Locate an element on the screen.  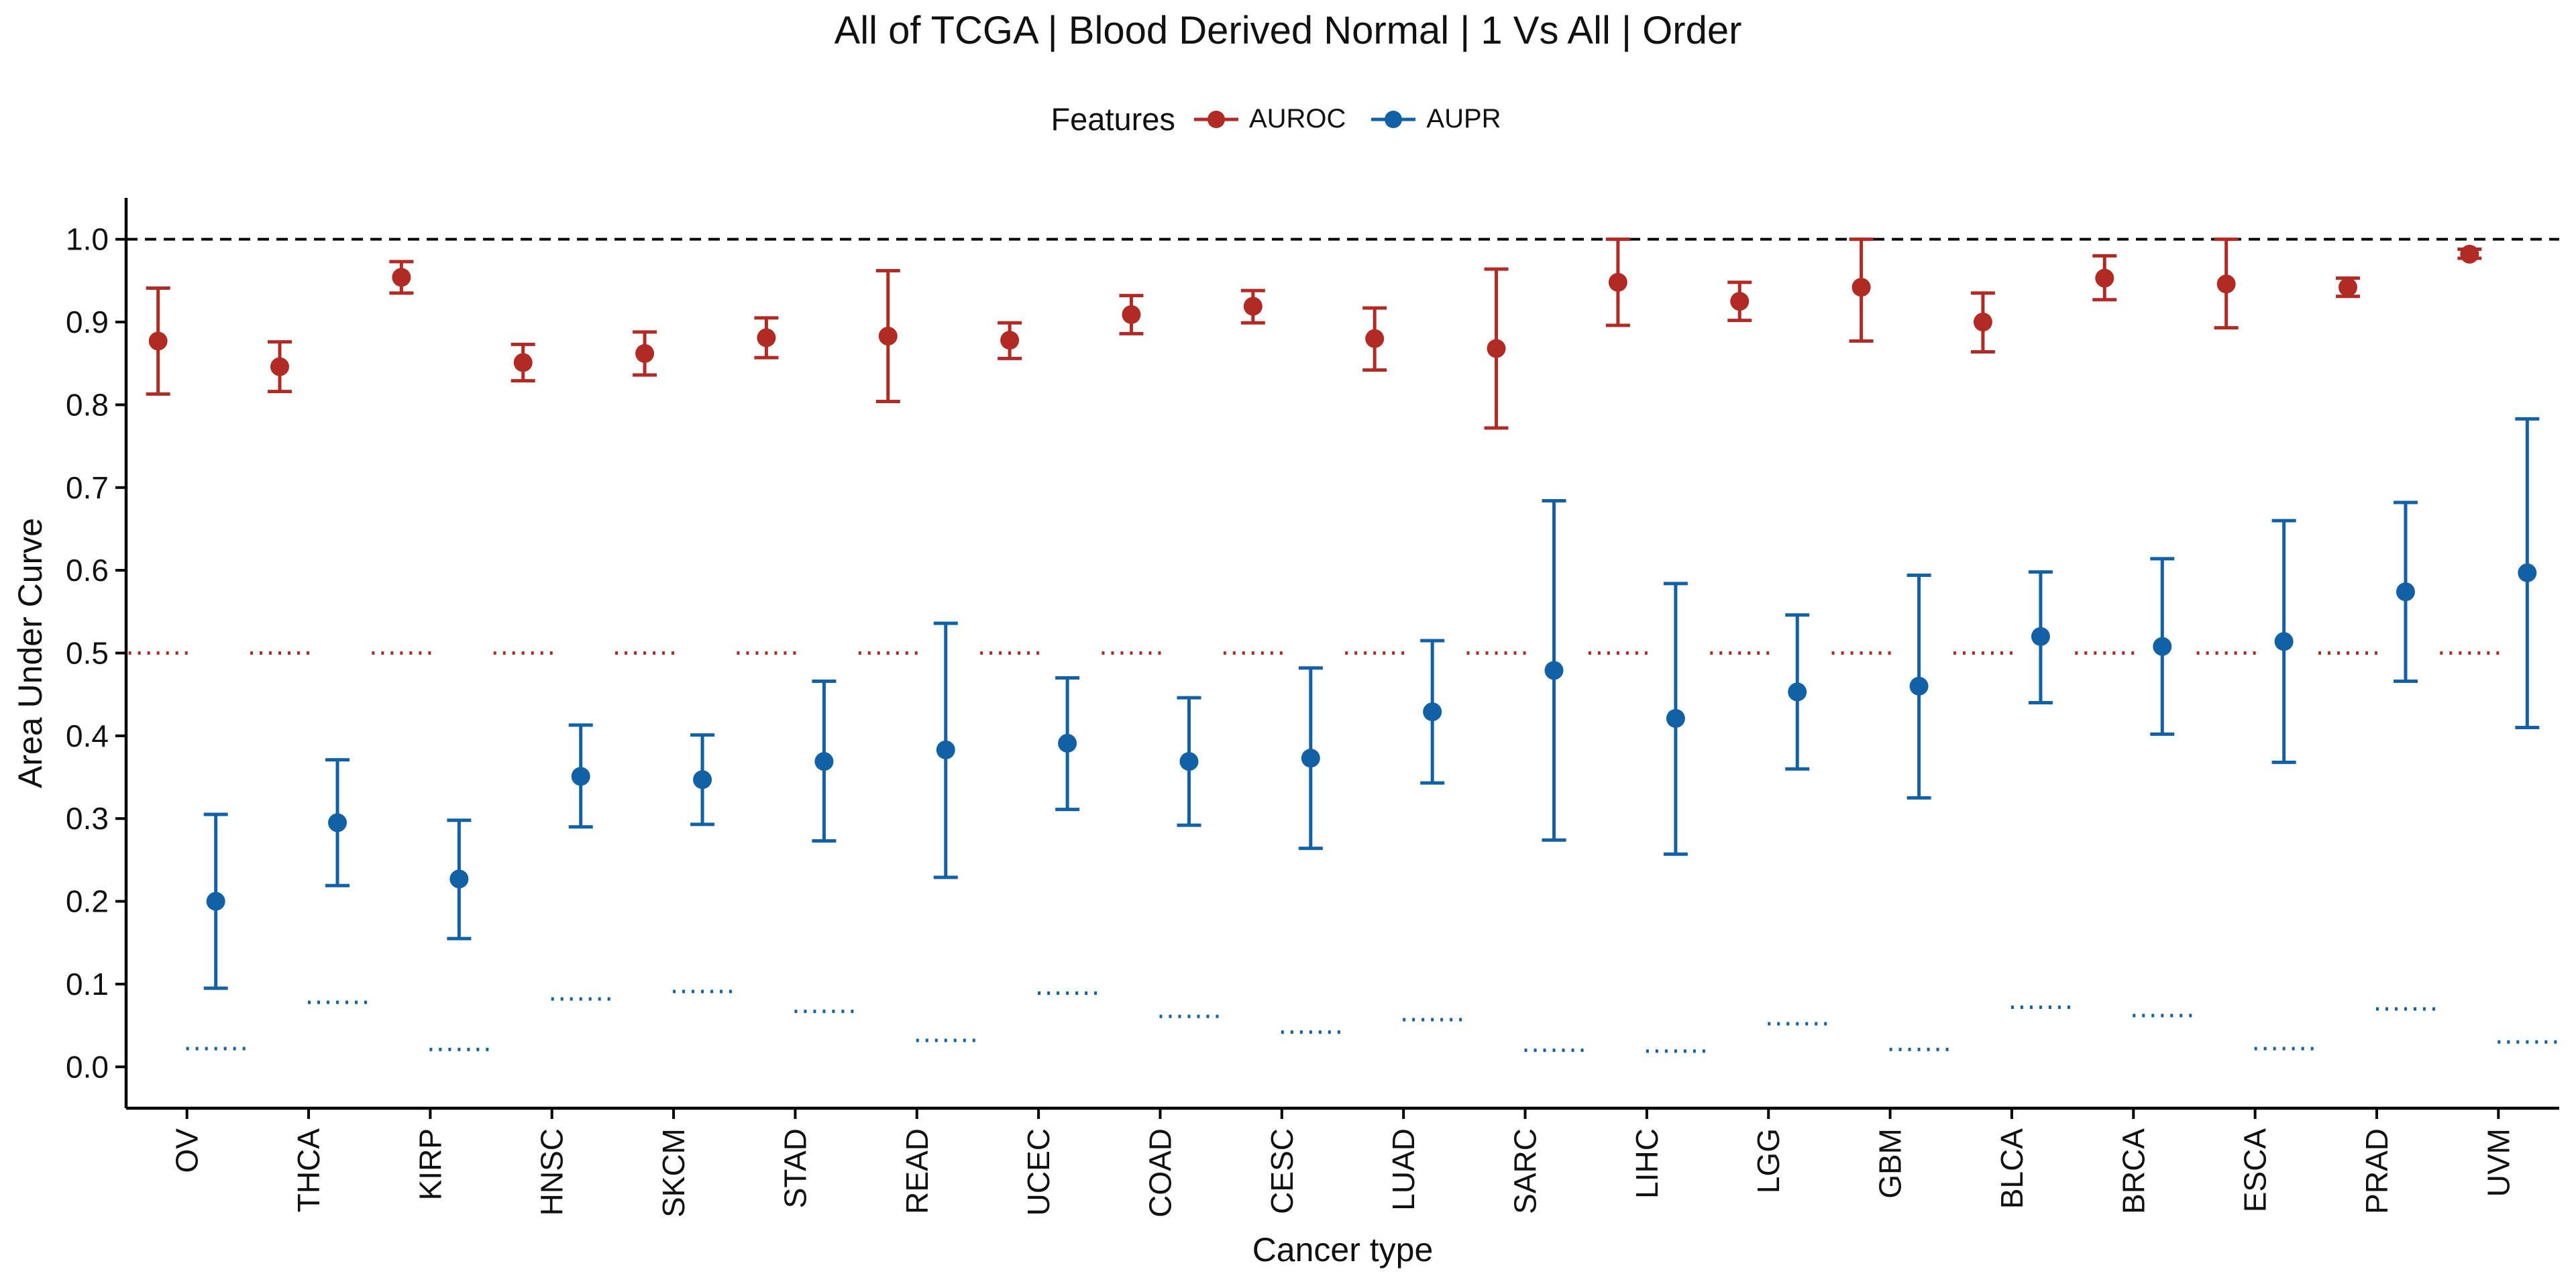
x-tick-label: HNSC is located at coordinates (552, 1172).